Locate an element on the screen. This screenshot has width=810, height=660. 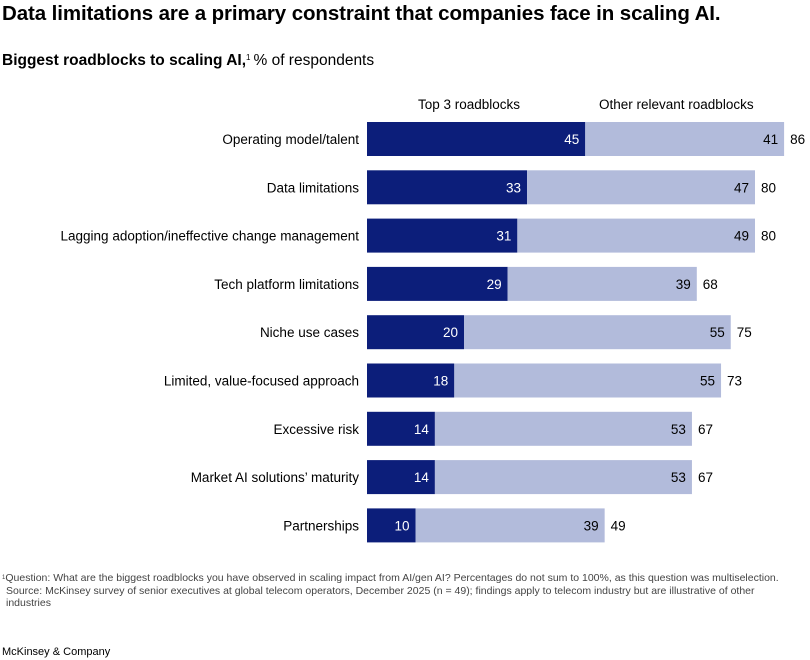
value-label-other: 47 is located at coordinates (741, 187).